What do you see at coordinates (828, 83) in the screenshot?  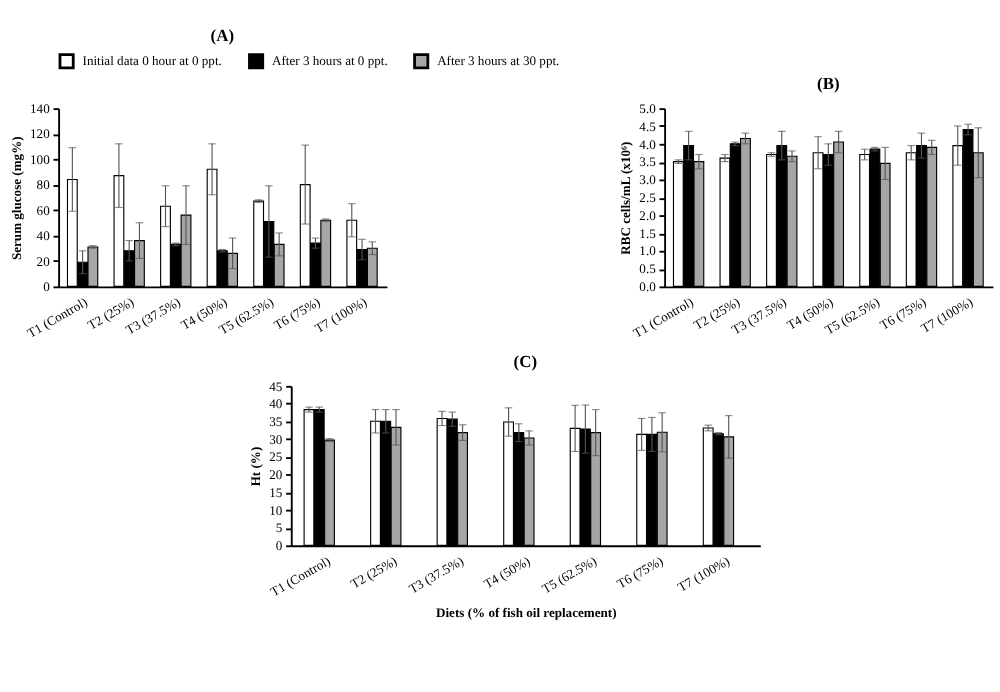 I see `chart-title: (B)` at bounding box center [828, 83].